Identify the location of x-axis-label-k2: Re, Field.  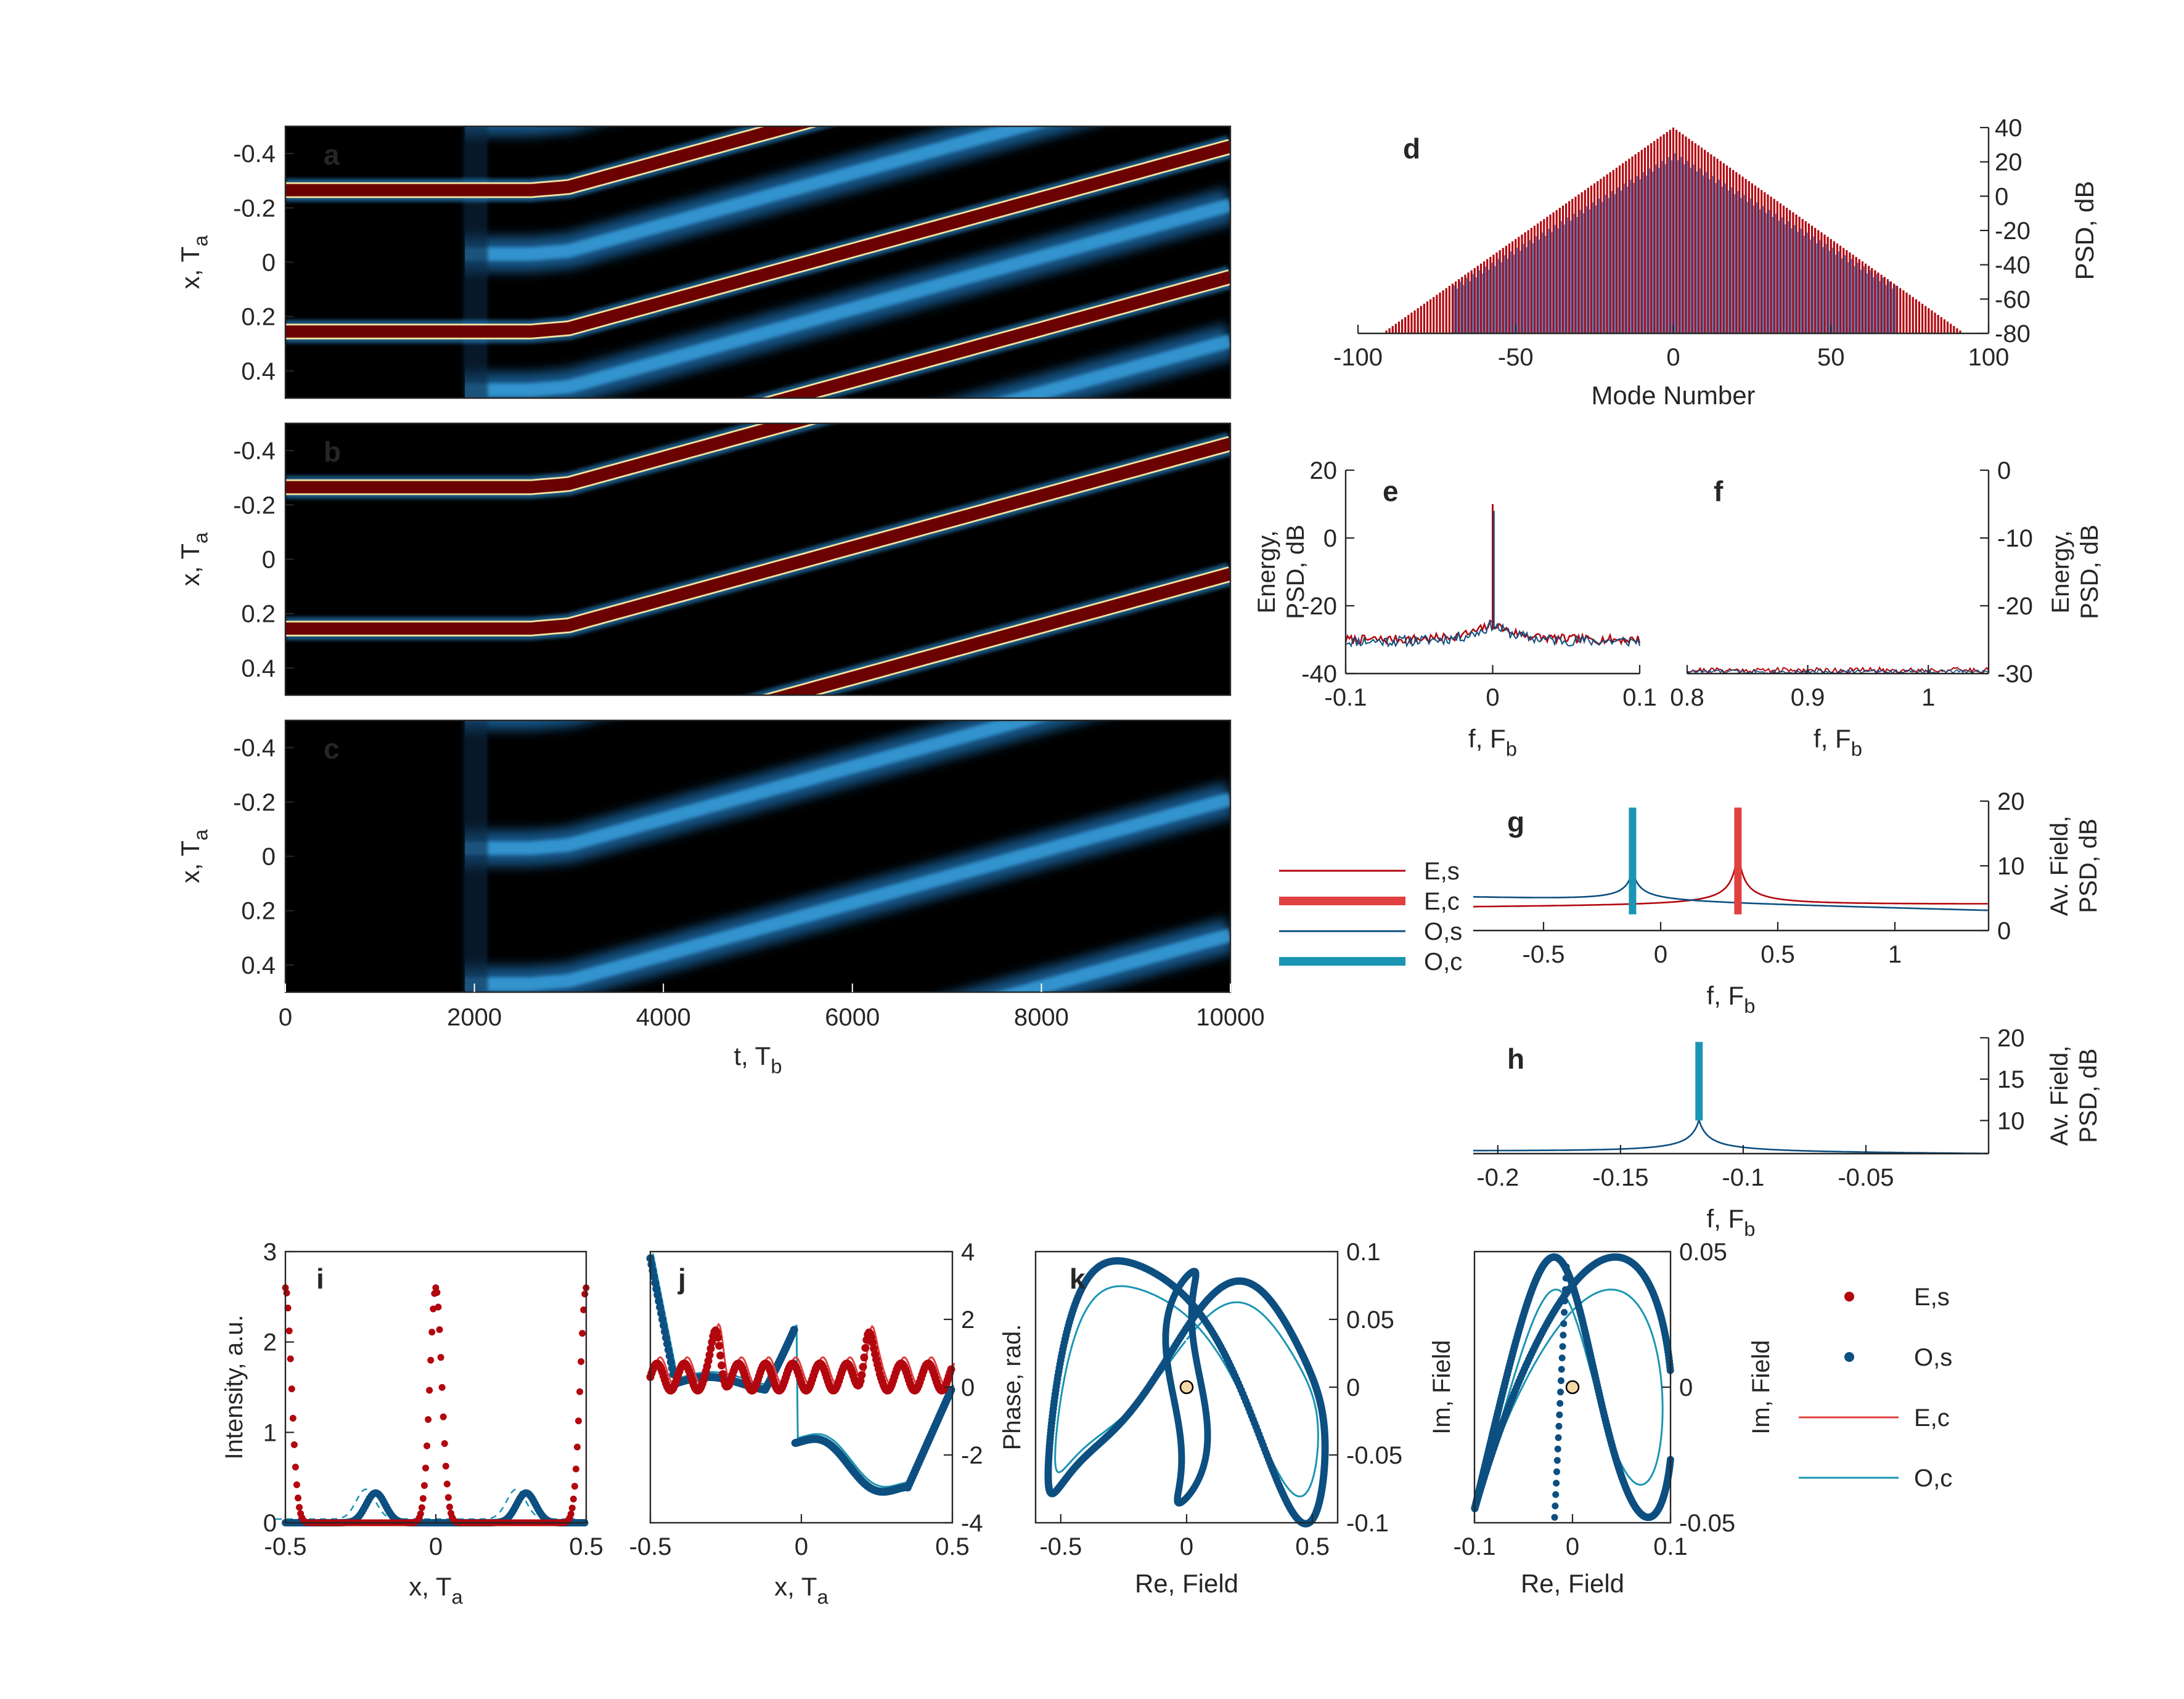
(1573, 1584).